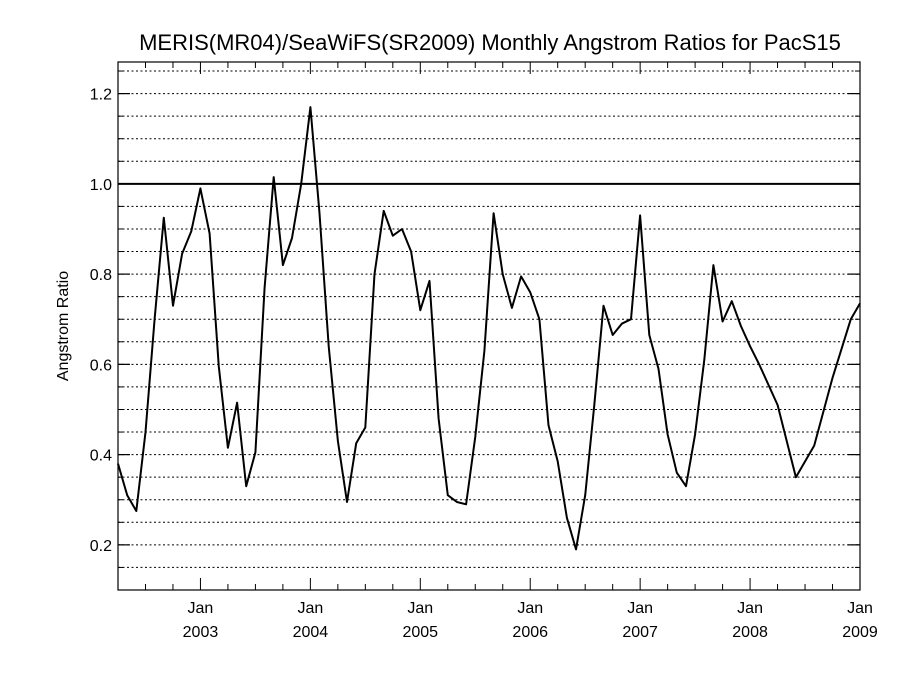 The image size is (900, 675). I want to click on y-tick-label: 0.6, so click(101, 365).